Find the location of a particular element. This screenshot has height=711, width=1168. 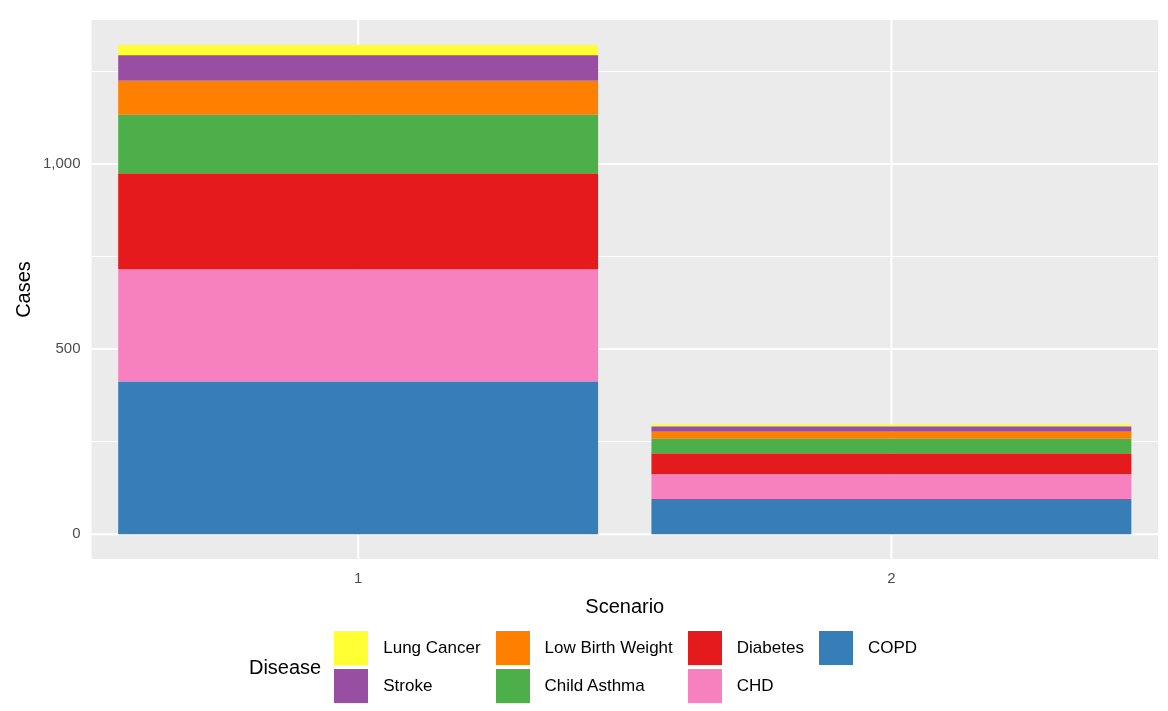

y-tick-label: 0 is located at coordinates (76, 533).